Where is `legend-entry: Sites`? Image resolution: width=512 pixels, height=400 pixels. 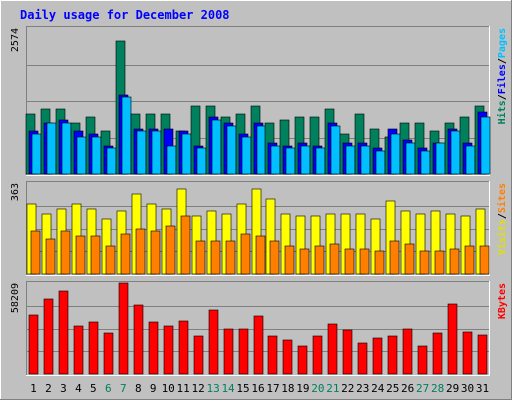 legend-entry: Sites is located at coordinates (502, 198).